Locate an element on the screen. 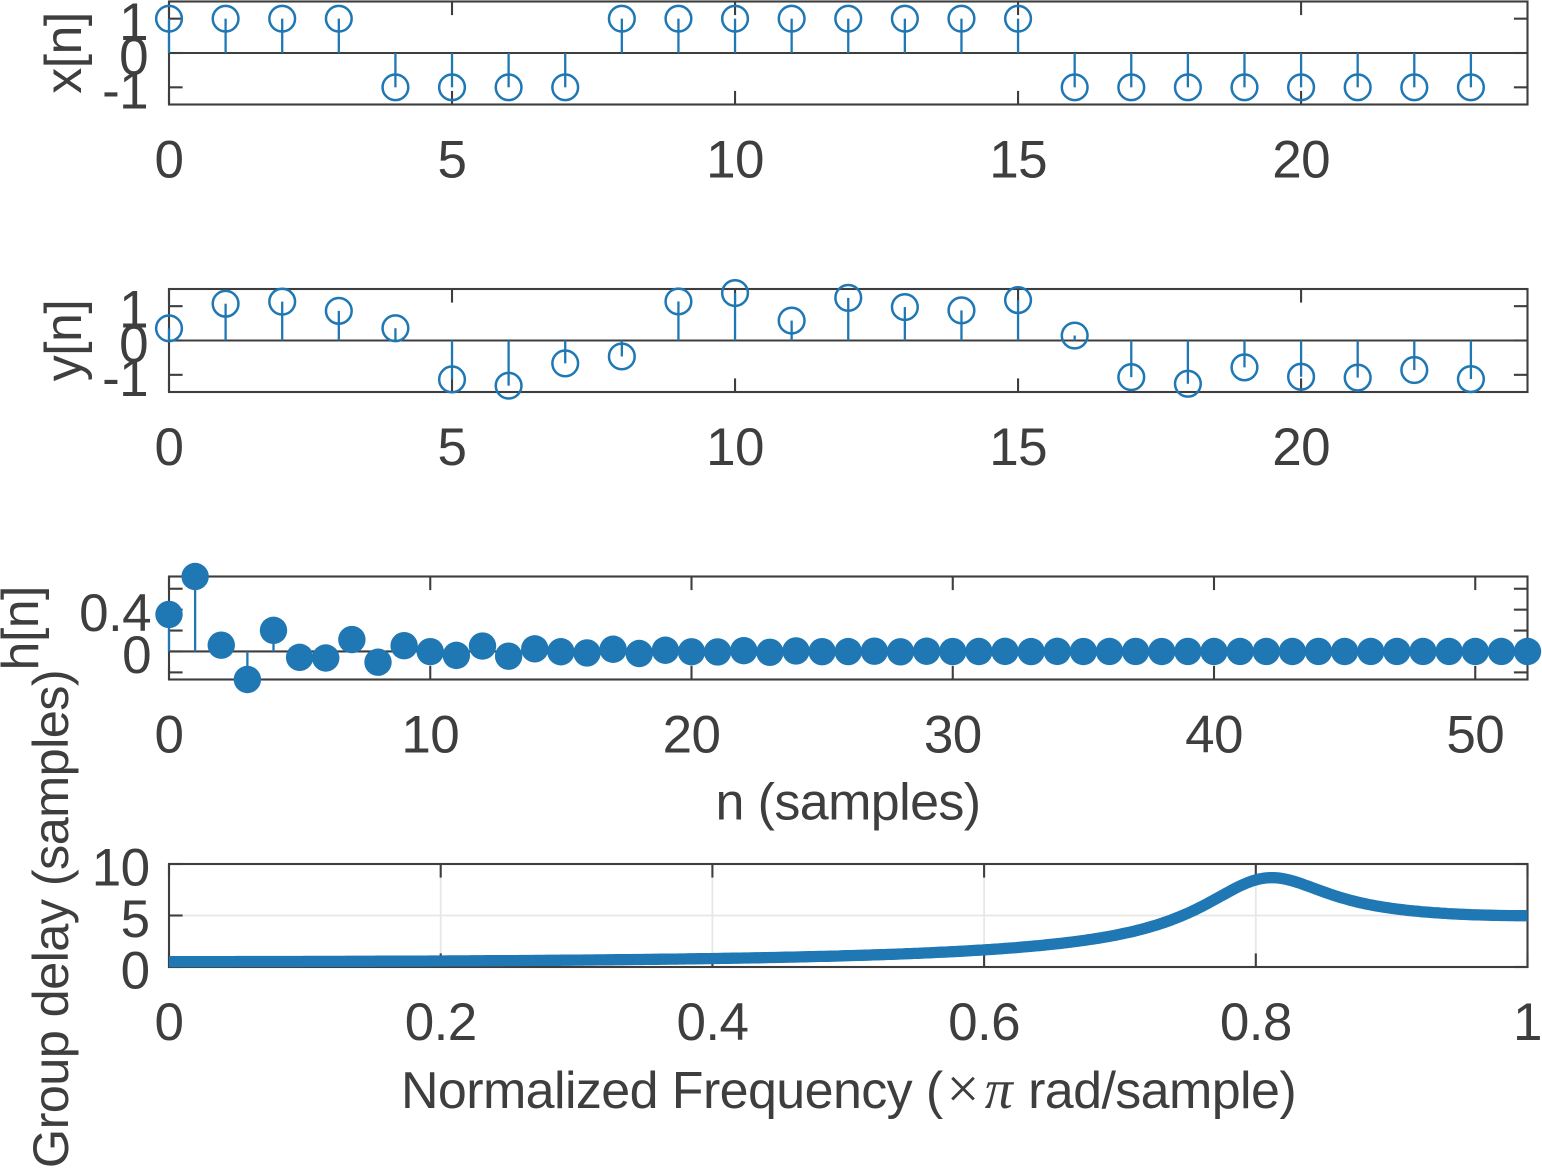 This screenshot has height=1171, width=1542. svg-text: 30 is located at coordinates (953, 734).